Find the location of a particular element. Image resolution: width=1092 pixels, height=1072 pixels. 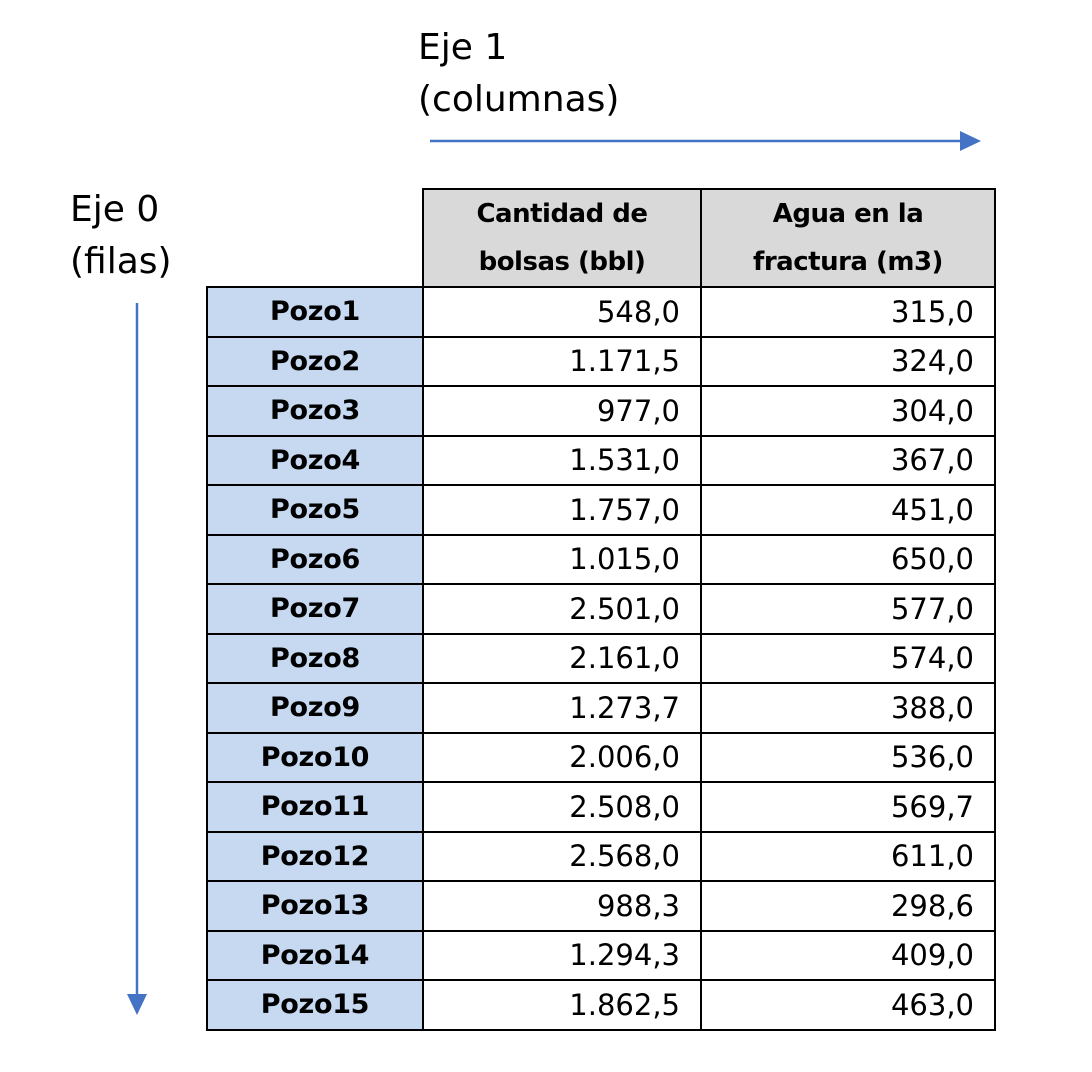

cell-bolsas: 548,0 is located at coordinates (562, 312).